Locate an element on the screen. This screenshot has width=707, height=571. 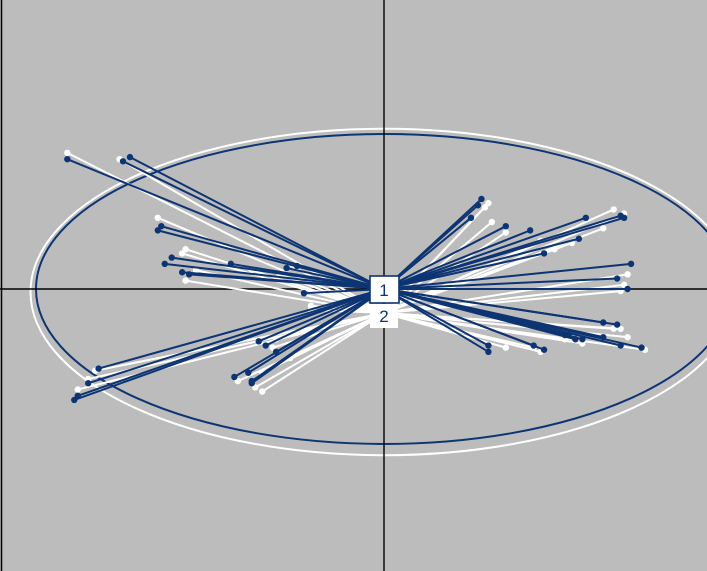
center-label-2: 2 is located at coordinates (383, 316).